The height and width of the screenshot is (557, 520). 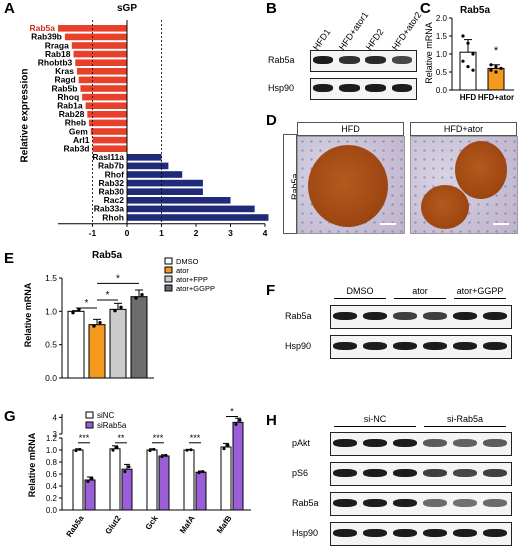 What do you see at coordinates (113, 525) in the screenshot?
I see `x-tick-label: Glut2` at bounding box center [113, 525].